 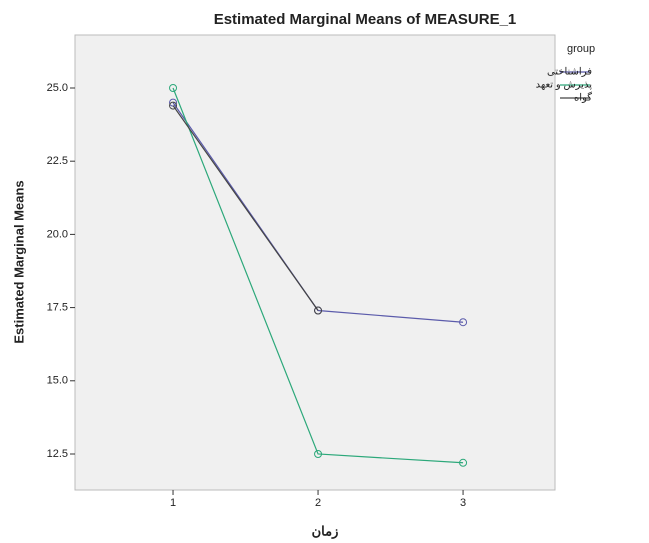 I want to click on y-tick-label: 22.5, so click(x=57, y=161).